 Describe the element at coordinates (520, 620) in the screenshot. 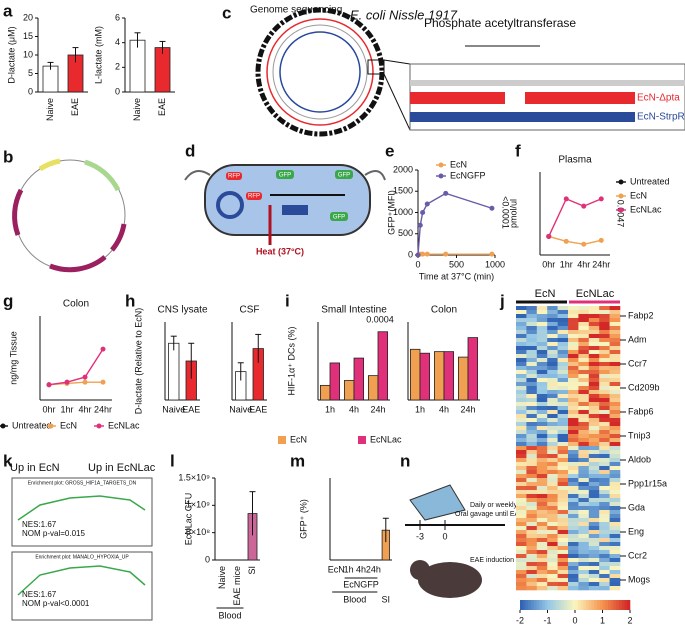

I see `colorbar-tick-label: -2` at that location.